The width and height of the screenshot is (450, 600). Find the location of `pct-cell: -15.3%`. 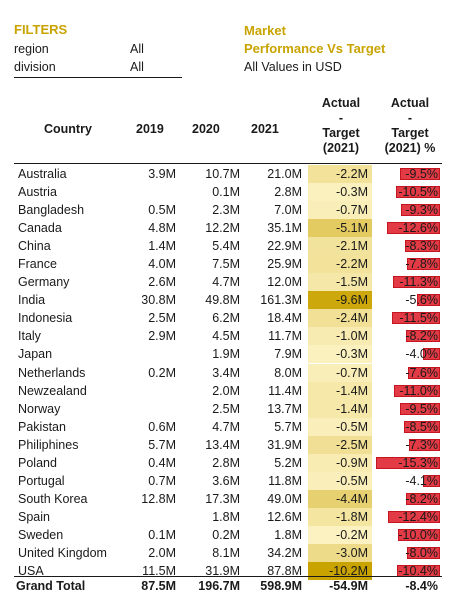

pct-cell: -15.3% is located at coordinates (408, 463).